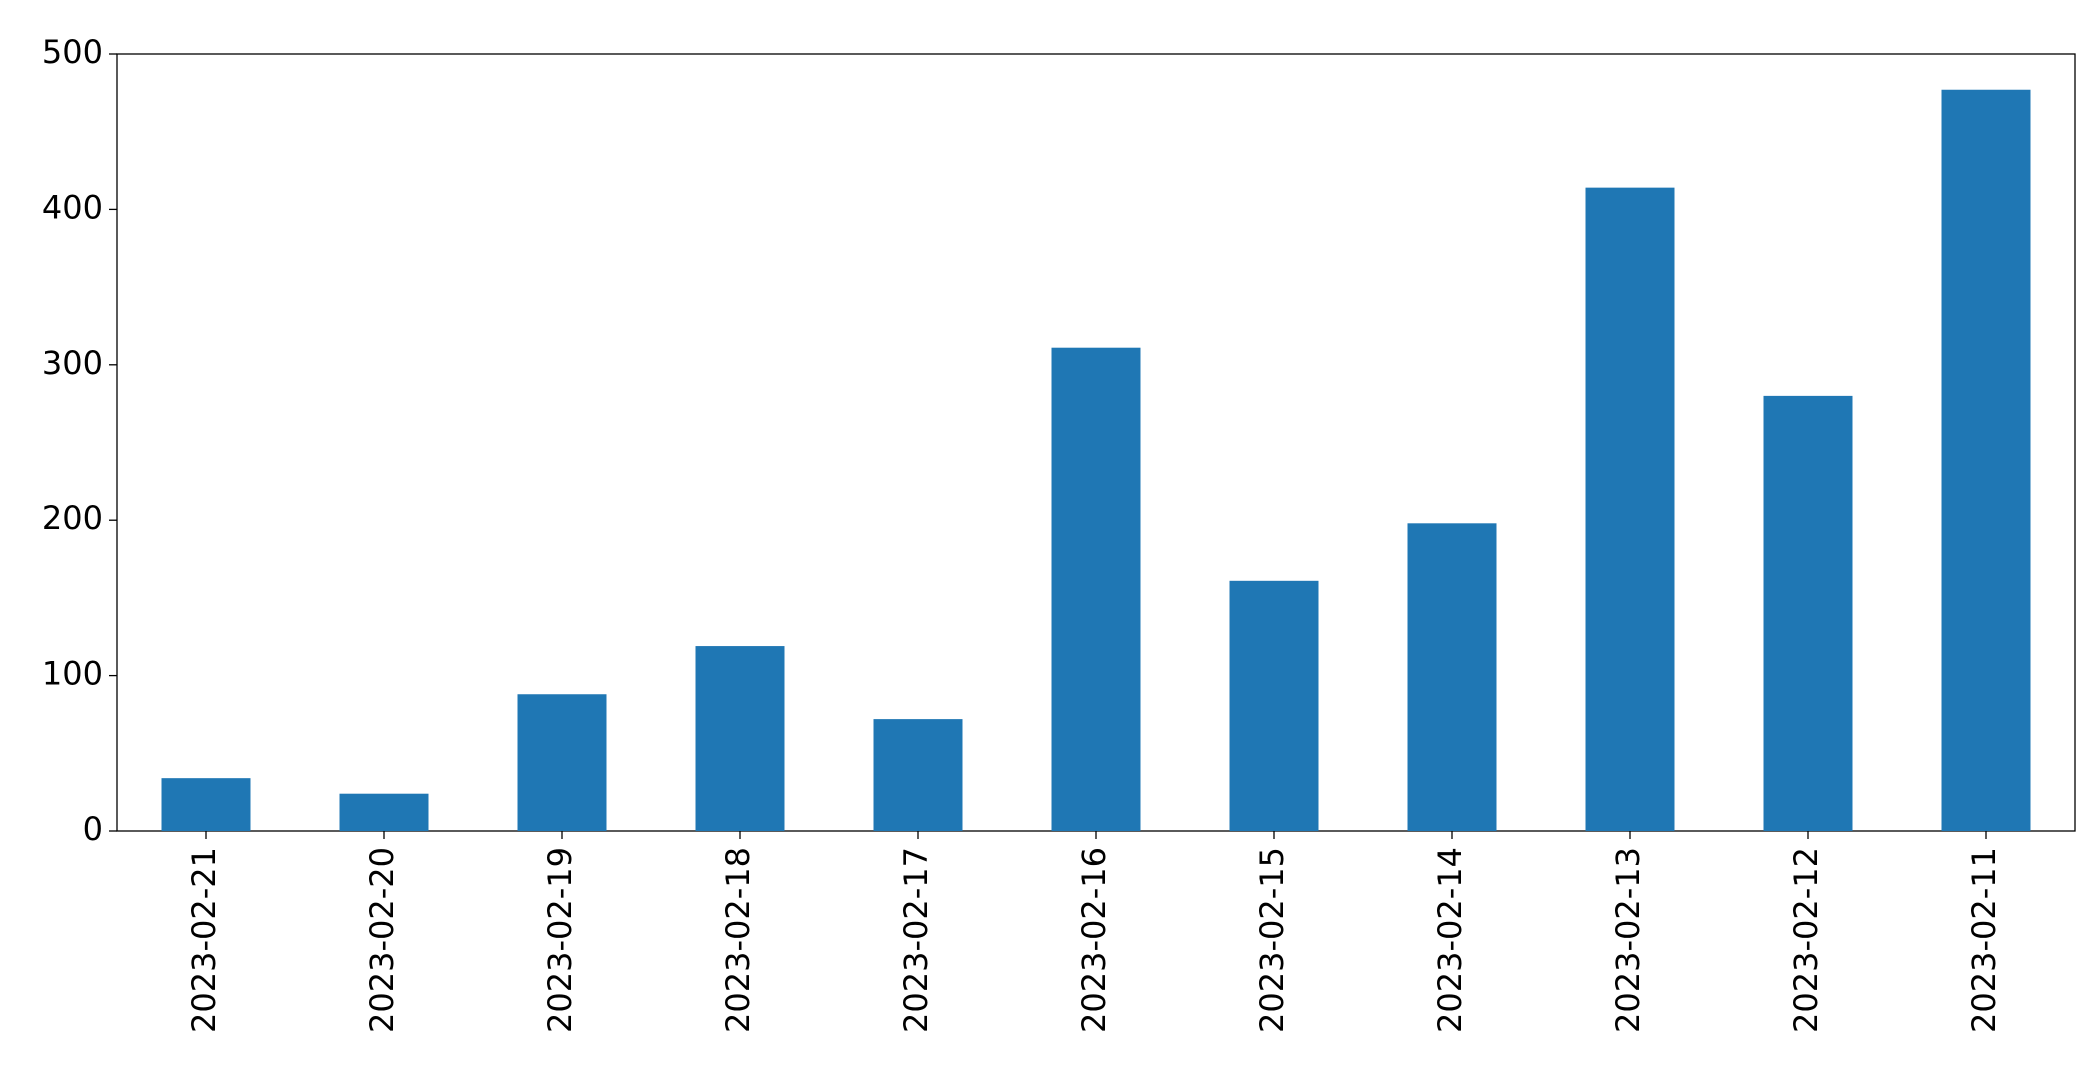  I want to click on y-tick-label: 300, so click(72, 363).